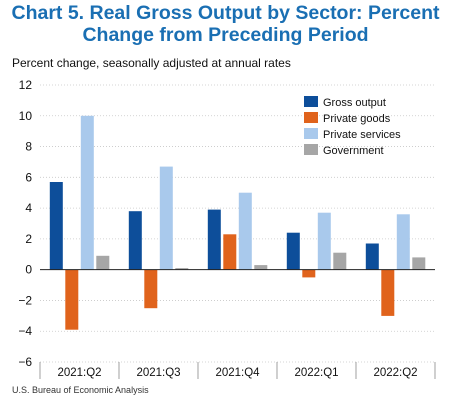  What do you see at coordinates (28, 147) in the screenshot?
I see `y-tick-label: 8` at bounding box center [28, 147].